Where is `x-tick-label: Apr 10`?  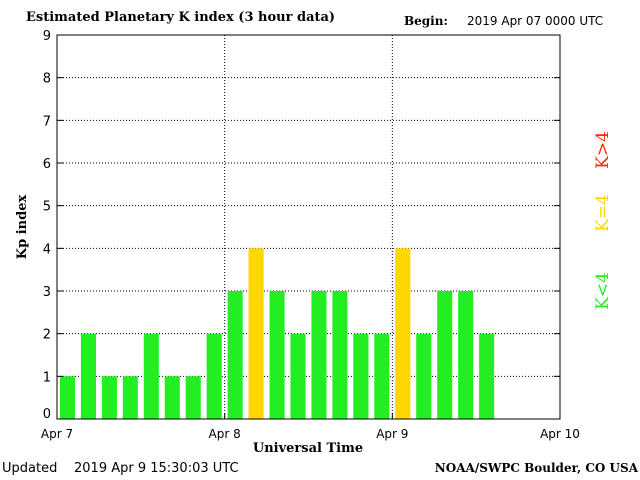 x-tick-label: Apr 10 is located at coordinates (560, 434).